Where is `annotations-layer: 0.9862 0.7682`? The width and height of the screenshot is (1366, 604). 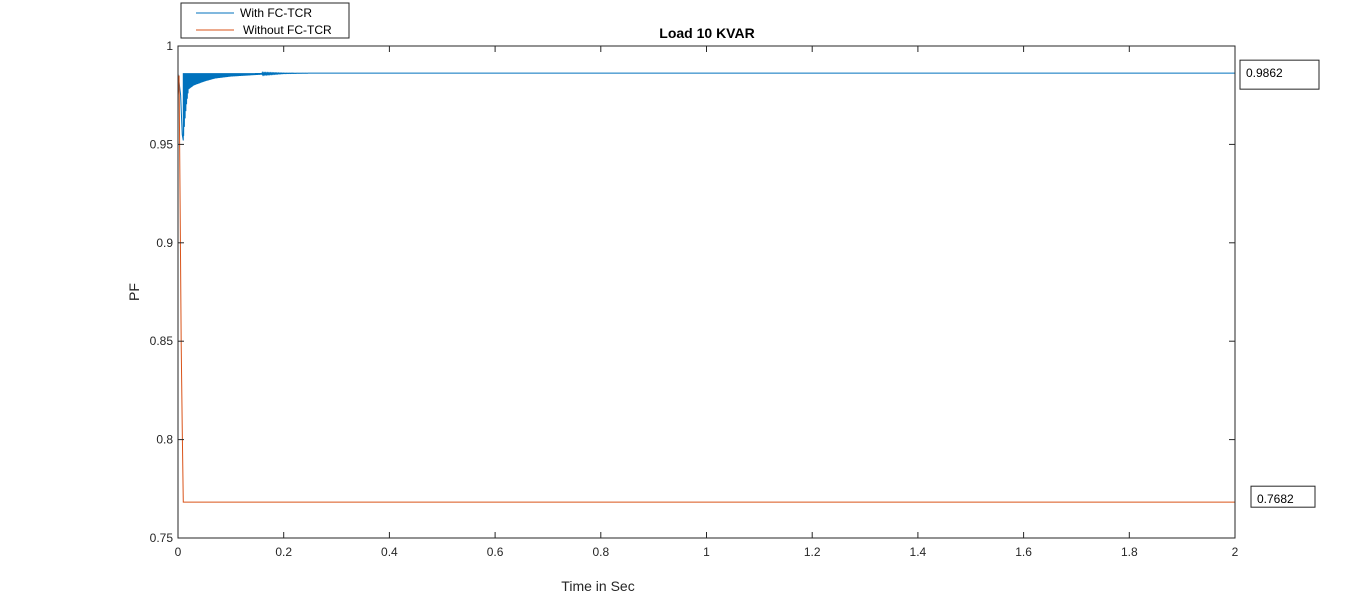 annotations-layer: 0.9862 0.7682 is located at coordinates (1279, 283).